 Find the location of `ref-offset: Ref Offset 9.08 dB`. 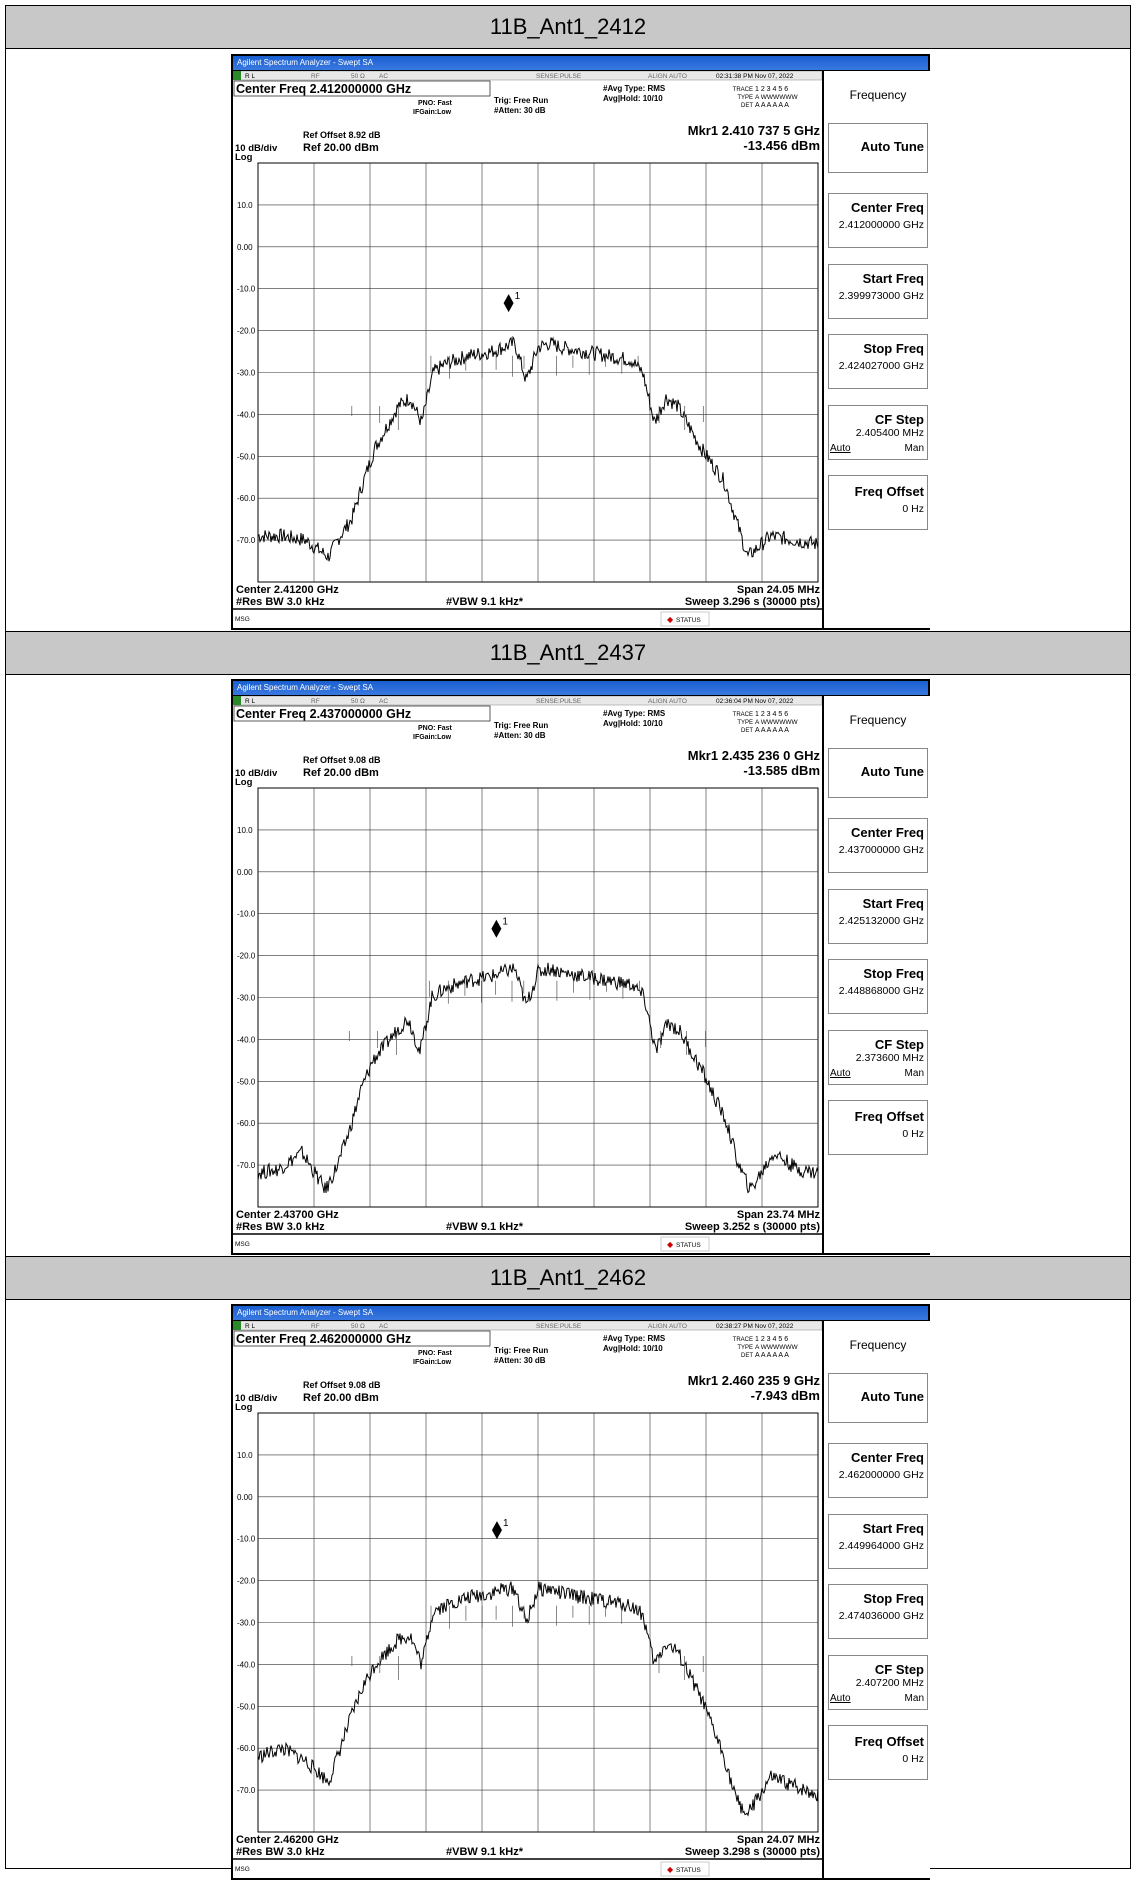

ref-offset: Ref Offset 9.08 dB is located at coordinates (342, 1385).